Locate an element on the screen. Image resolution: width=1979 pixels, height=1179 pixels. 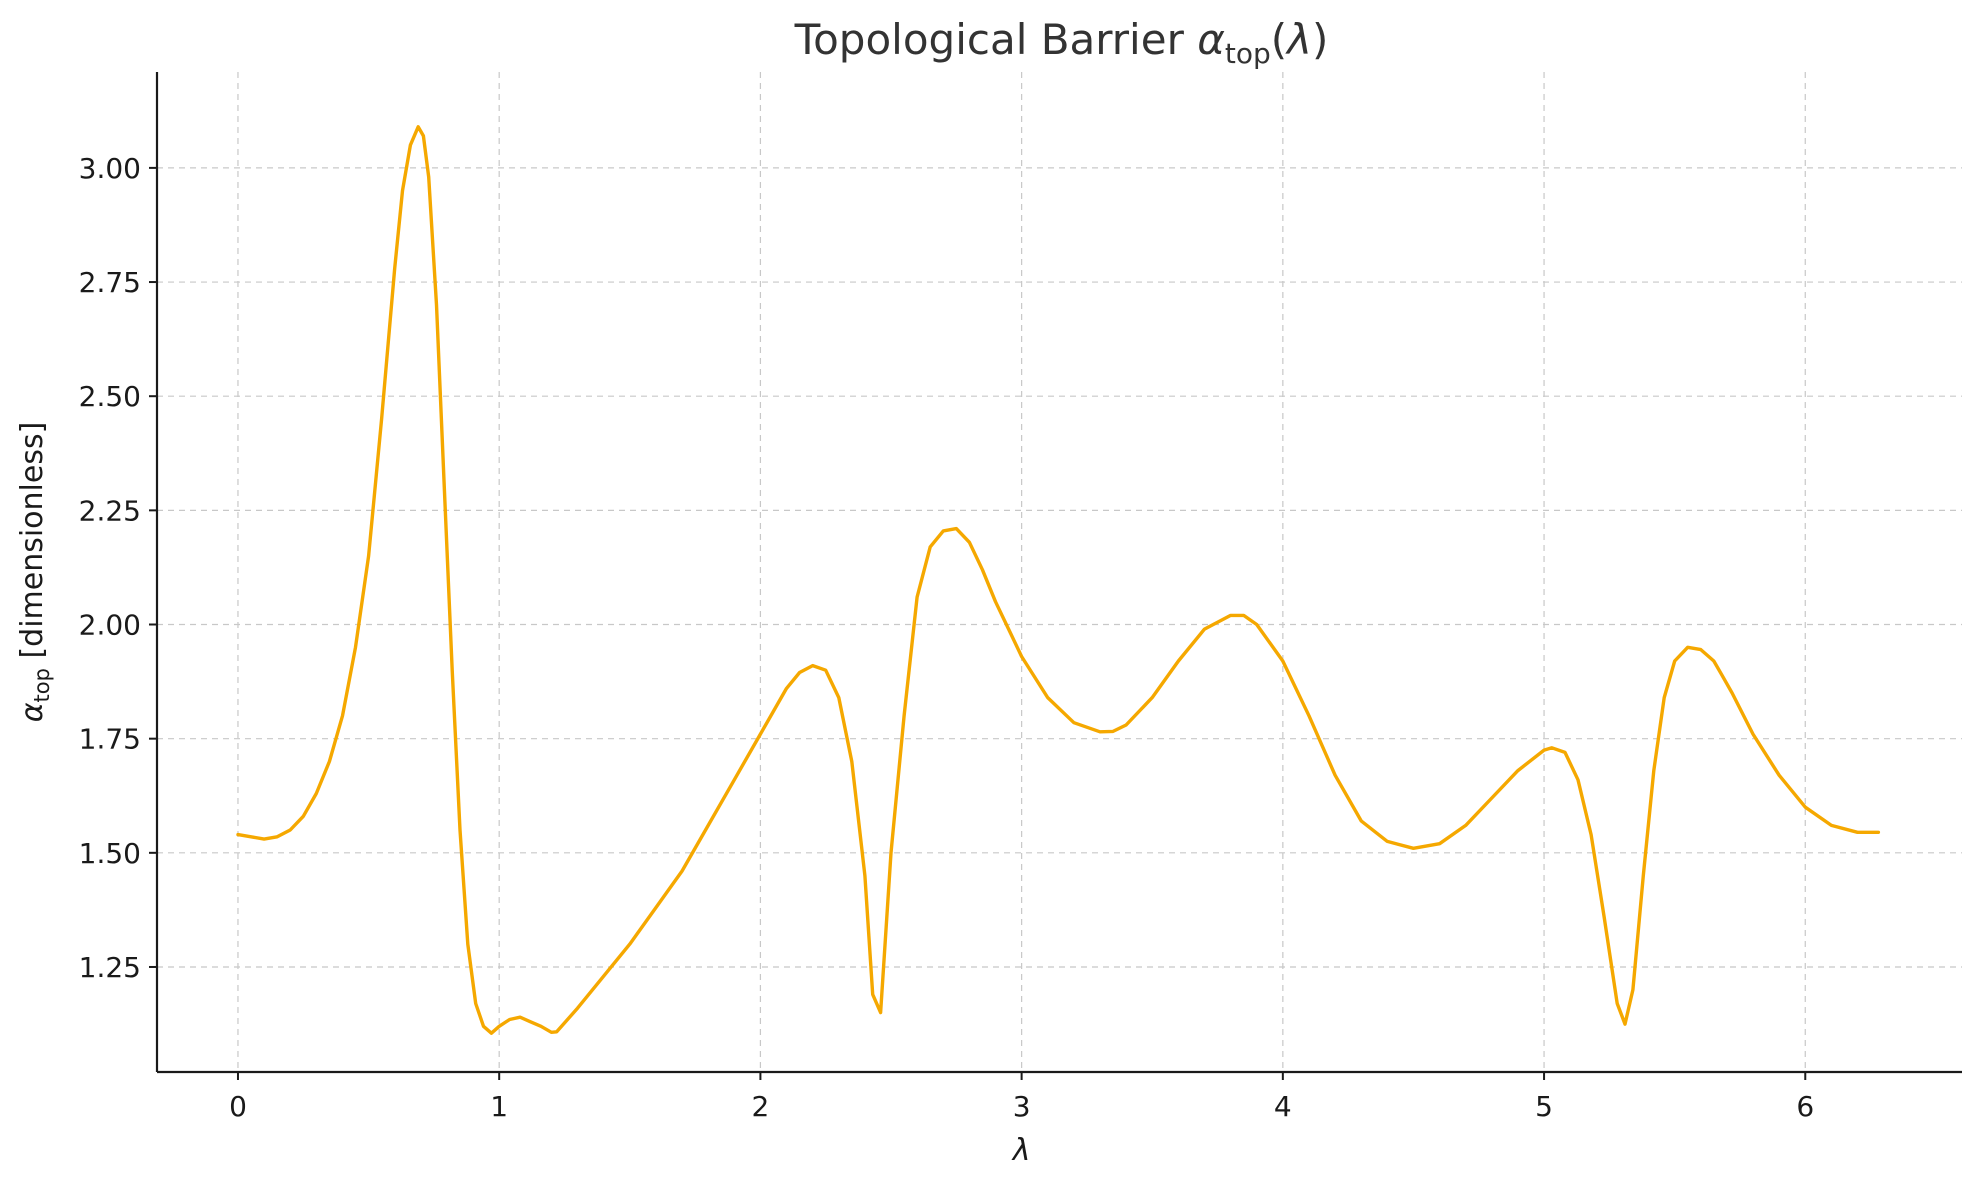
chart-title: Topological Barrier αtop(λ) is located at coordinates (1061, 42).